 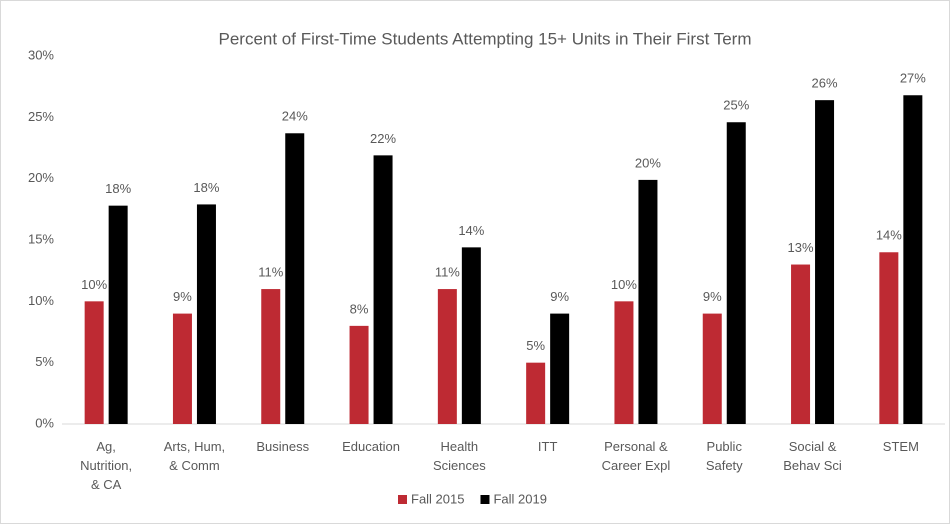 I want to click on x-tick-label: Ag, Nutrition, & CA, so click(x=106, y=465).